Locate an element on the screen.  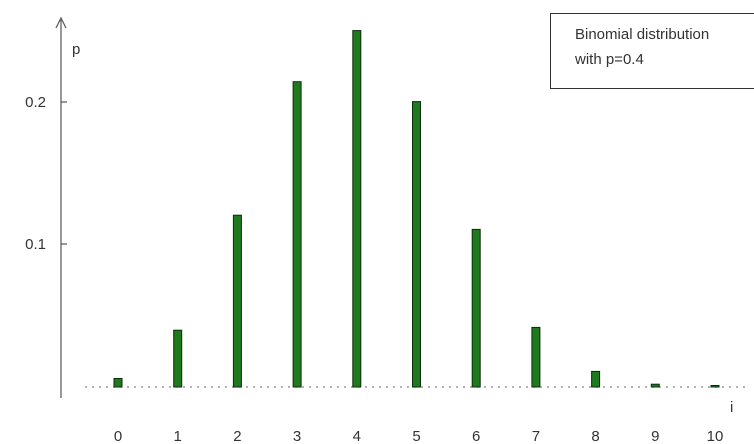
y-axis-arrow is located at coordinates (61, 22).